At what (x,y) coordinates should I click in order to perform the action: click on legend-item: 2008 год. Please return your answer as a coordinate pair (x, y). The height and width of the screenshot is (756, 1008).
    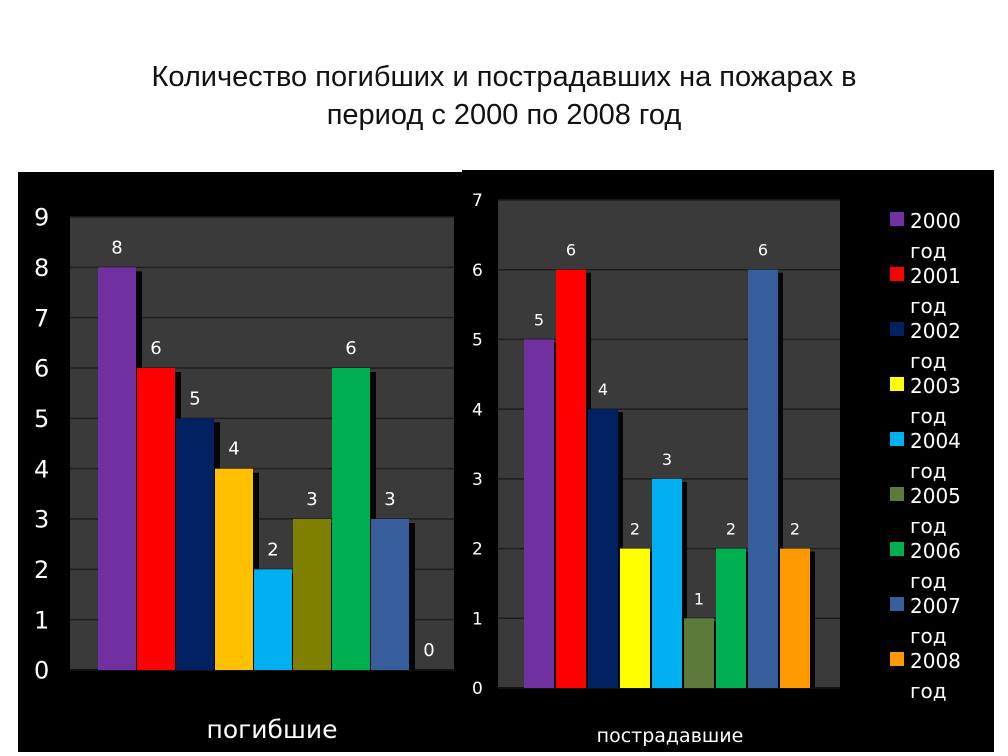
    Looking at the image, I should click on (925, 676).